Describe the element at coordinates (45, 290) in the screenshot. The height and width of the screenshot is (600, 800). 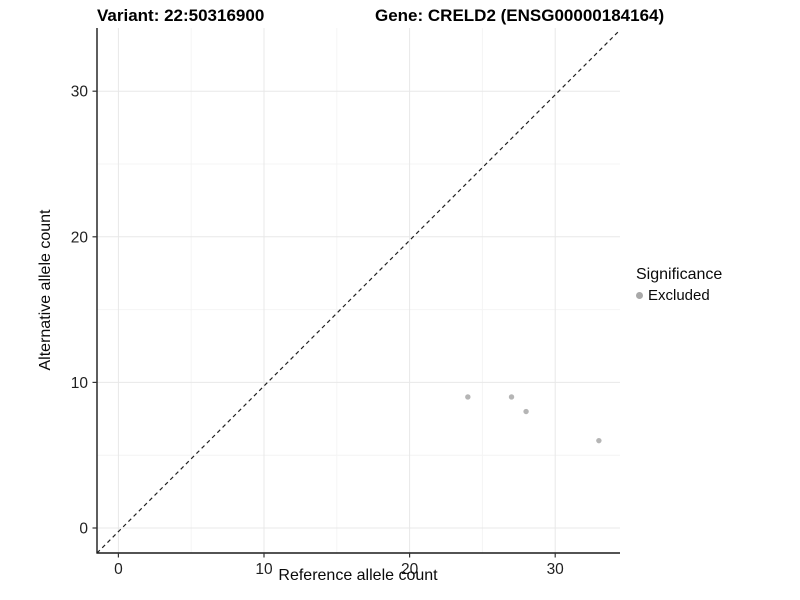
I see `y-axis-title: Alternative allele count` at that location.